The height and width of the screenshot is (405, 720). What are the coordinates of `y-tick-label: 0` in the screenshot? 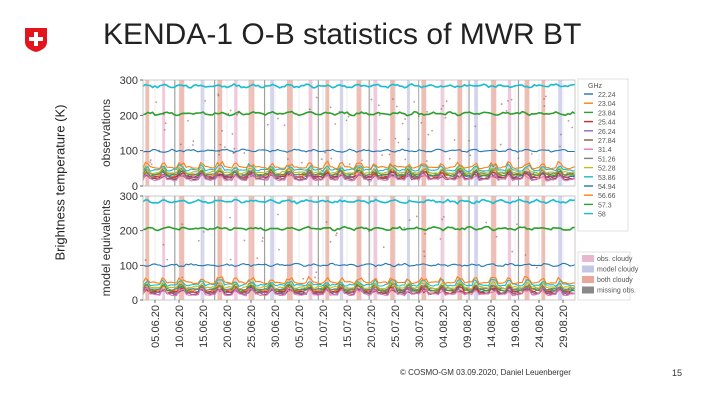 It's located at (135, 301).